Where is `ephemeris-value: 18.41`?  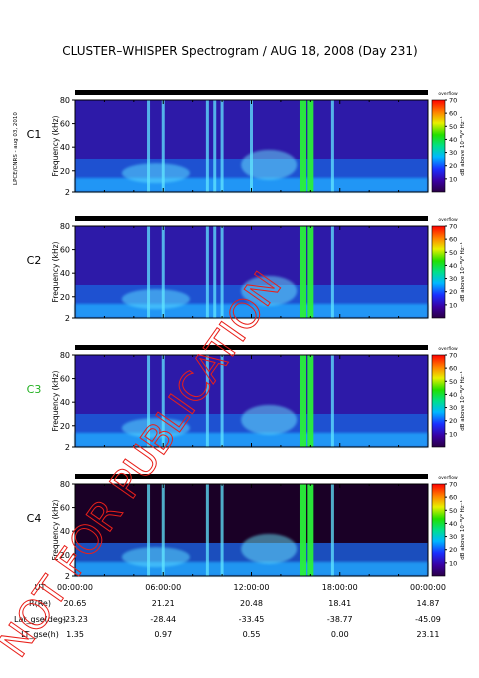
ephemeris-value: 18.41 is located at coordinates (339, 603).